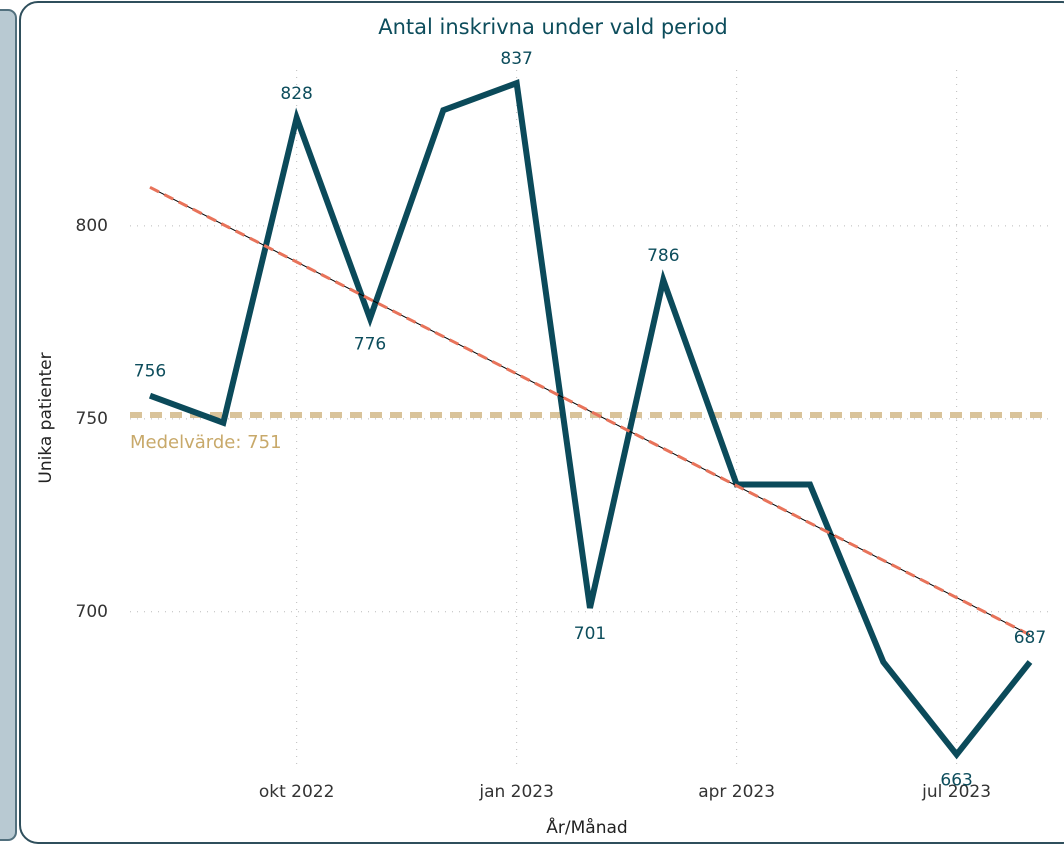  Describe the element at coordinates (663, 256) in the screenshot. I see `data-label: 786` at that location.